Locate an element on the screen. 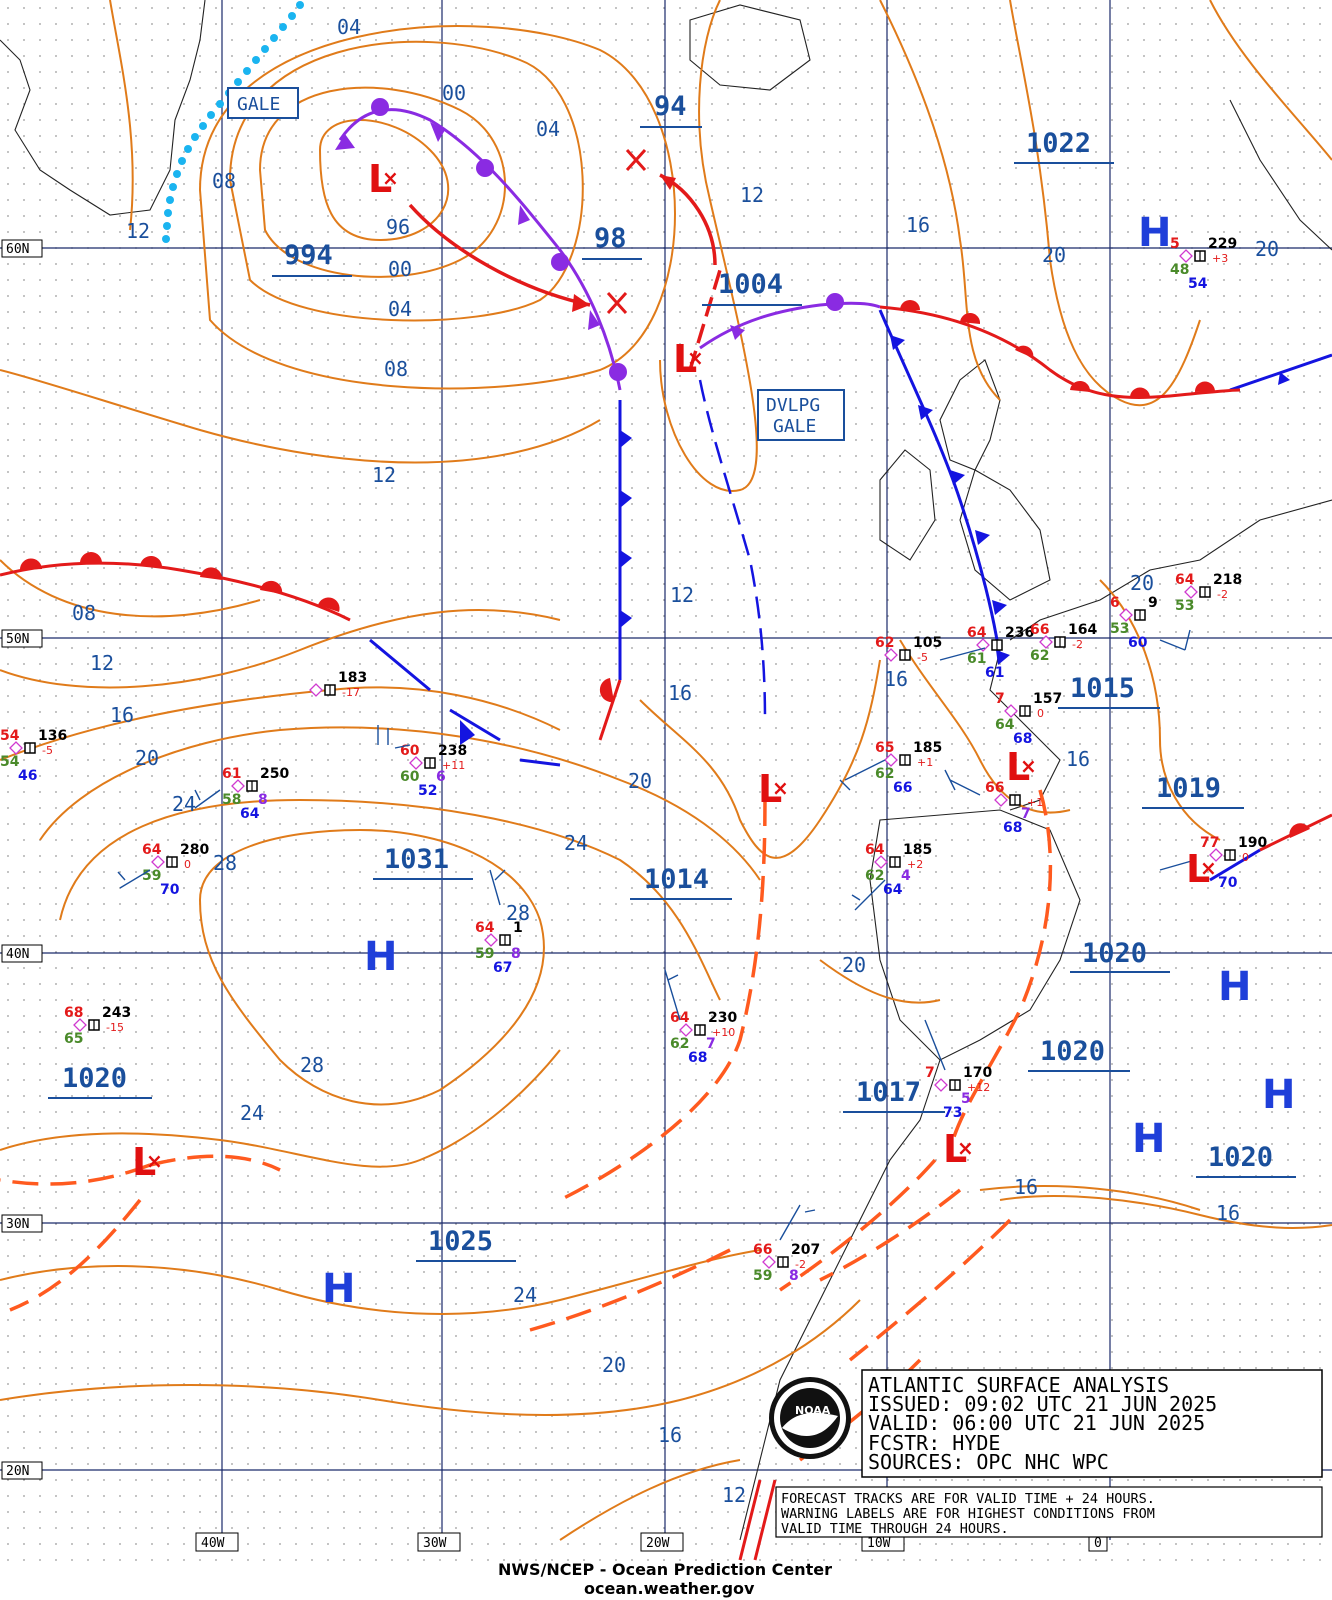 This screenshot has width=1332, height=1600. warm-front-mid is located at coordinates (610, 710).